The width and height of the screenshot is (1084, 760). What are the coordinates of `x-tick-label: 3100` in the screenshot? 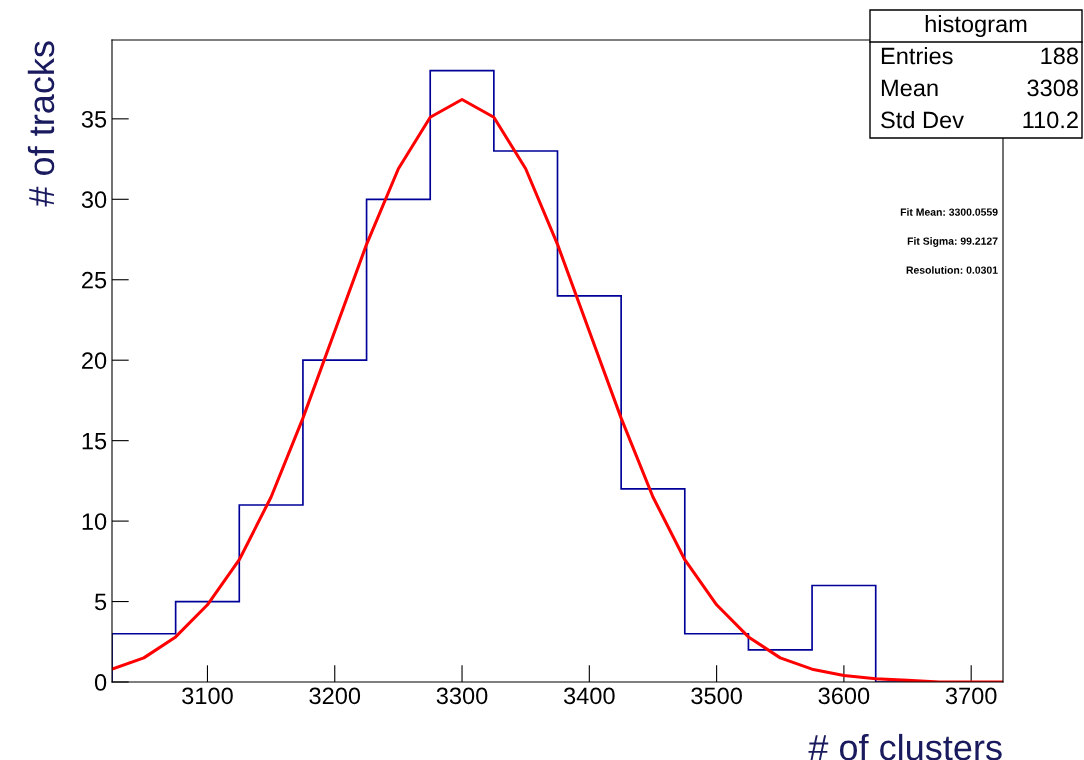 It's located at (207, 696).